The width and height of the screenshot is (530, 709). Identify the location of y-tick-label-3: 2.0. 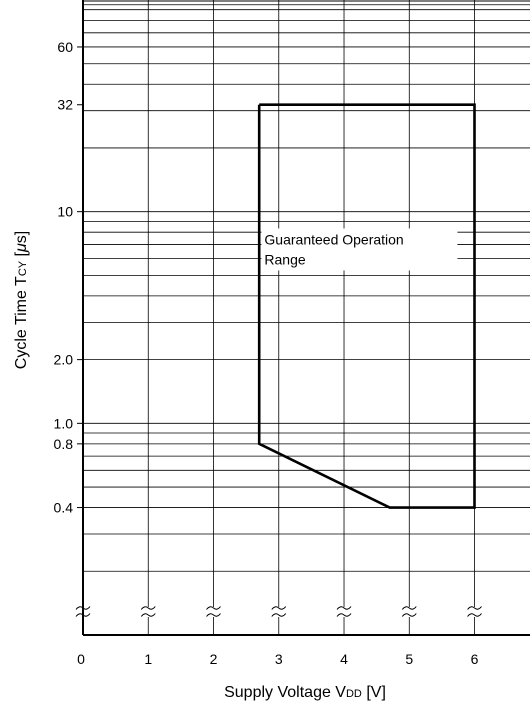
(64, 360).